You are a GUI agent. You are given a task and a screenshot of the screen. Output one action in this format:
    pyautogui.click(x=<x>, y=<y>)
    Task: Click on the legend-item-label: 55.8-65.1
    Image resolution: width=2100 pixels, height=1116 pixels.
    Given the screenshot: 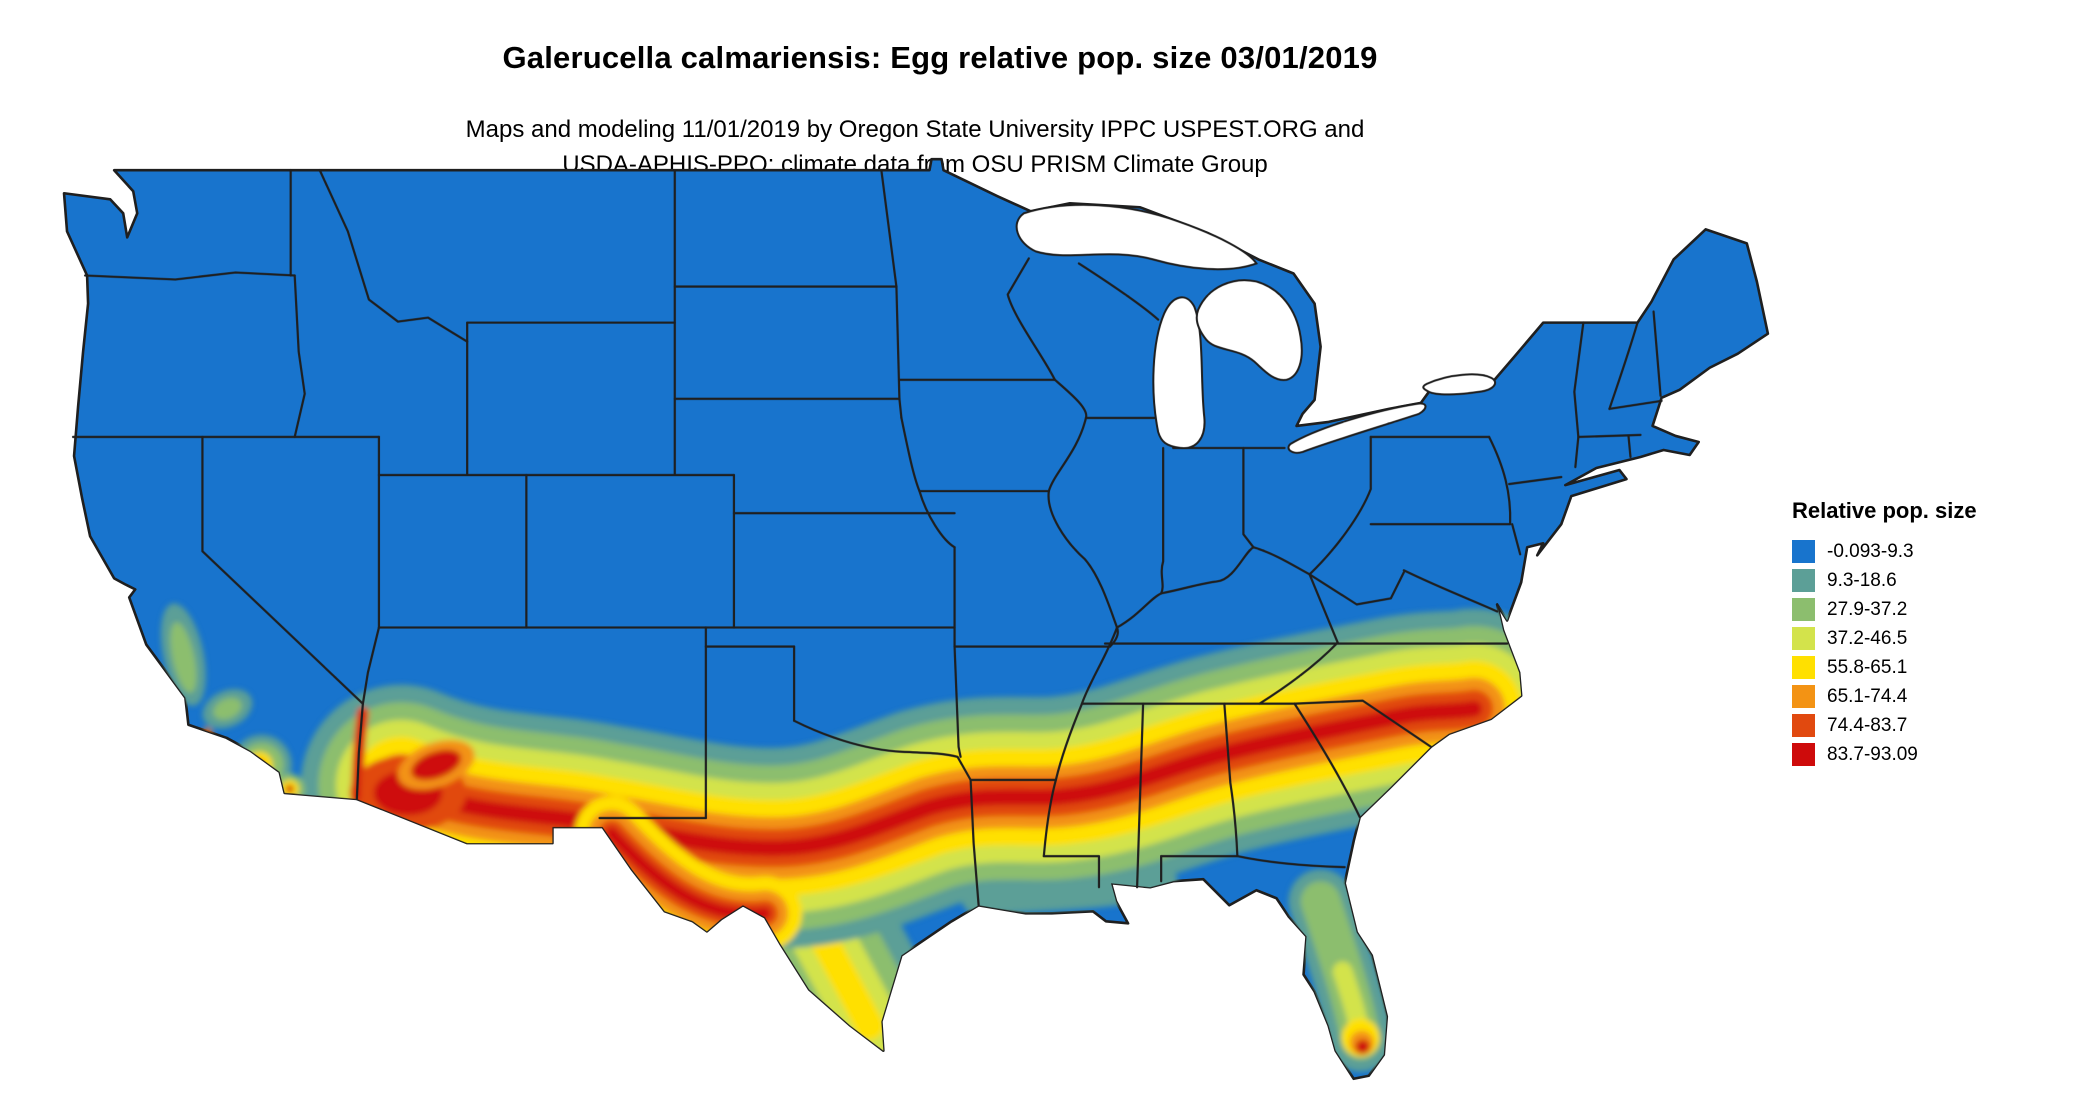 What is the action you would take?
    pyautogui.click(x=1867, y=667)
    